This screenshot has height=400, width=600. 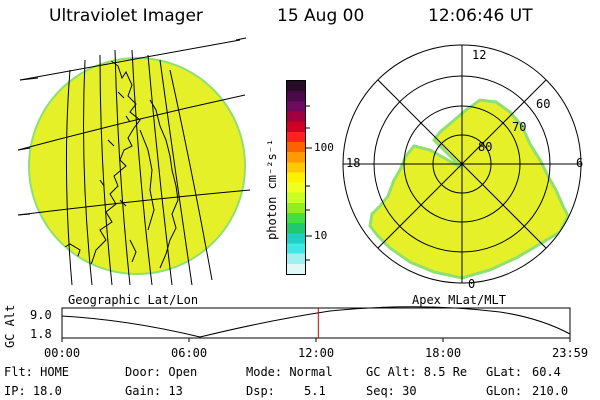 I want to click on colorbar-tick-100: 100, so click(x=324, y=147).